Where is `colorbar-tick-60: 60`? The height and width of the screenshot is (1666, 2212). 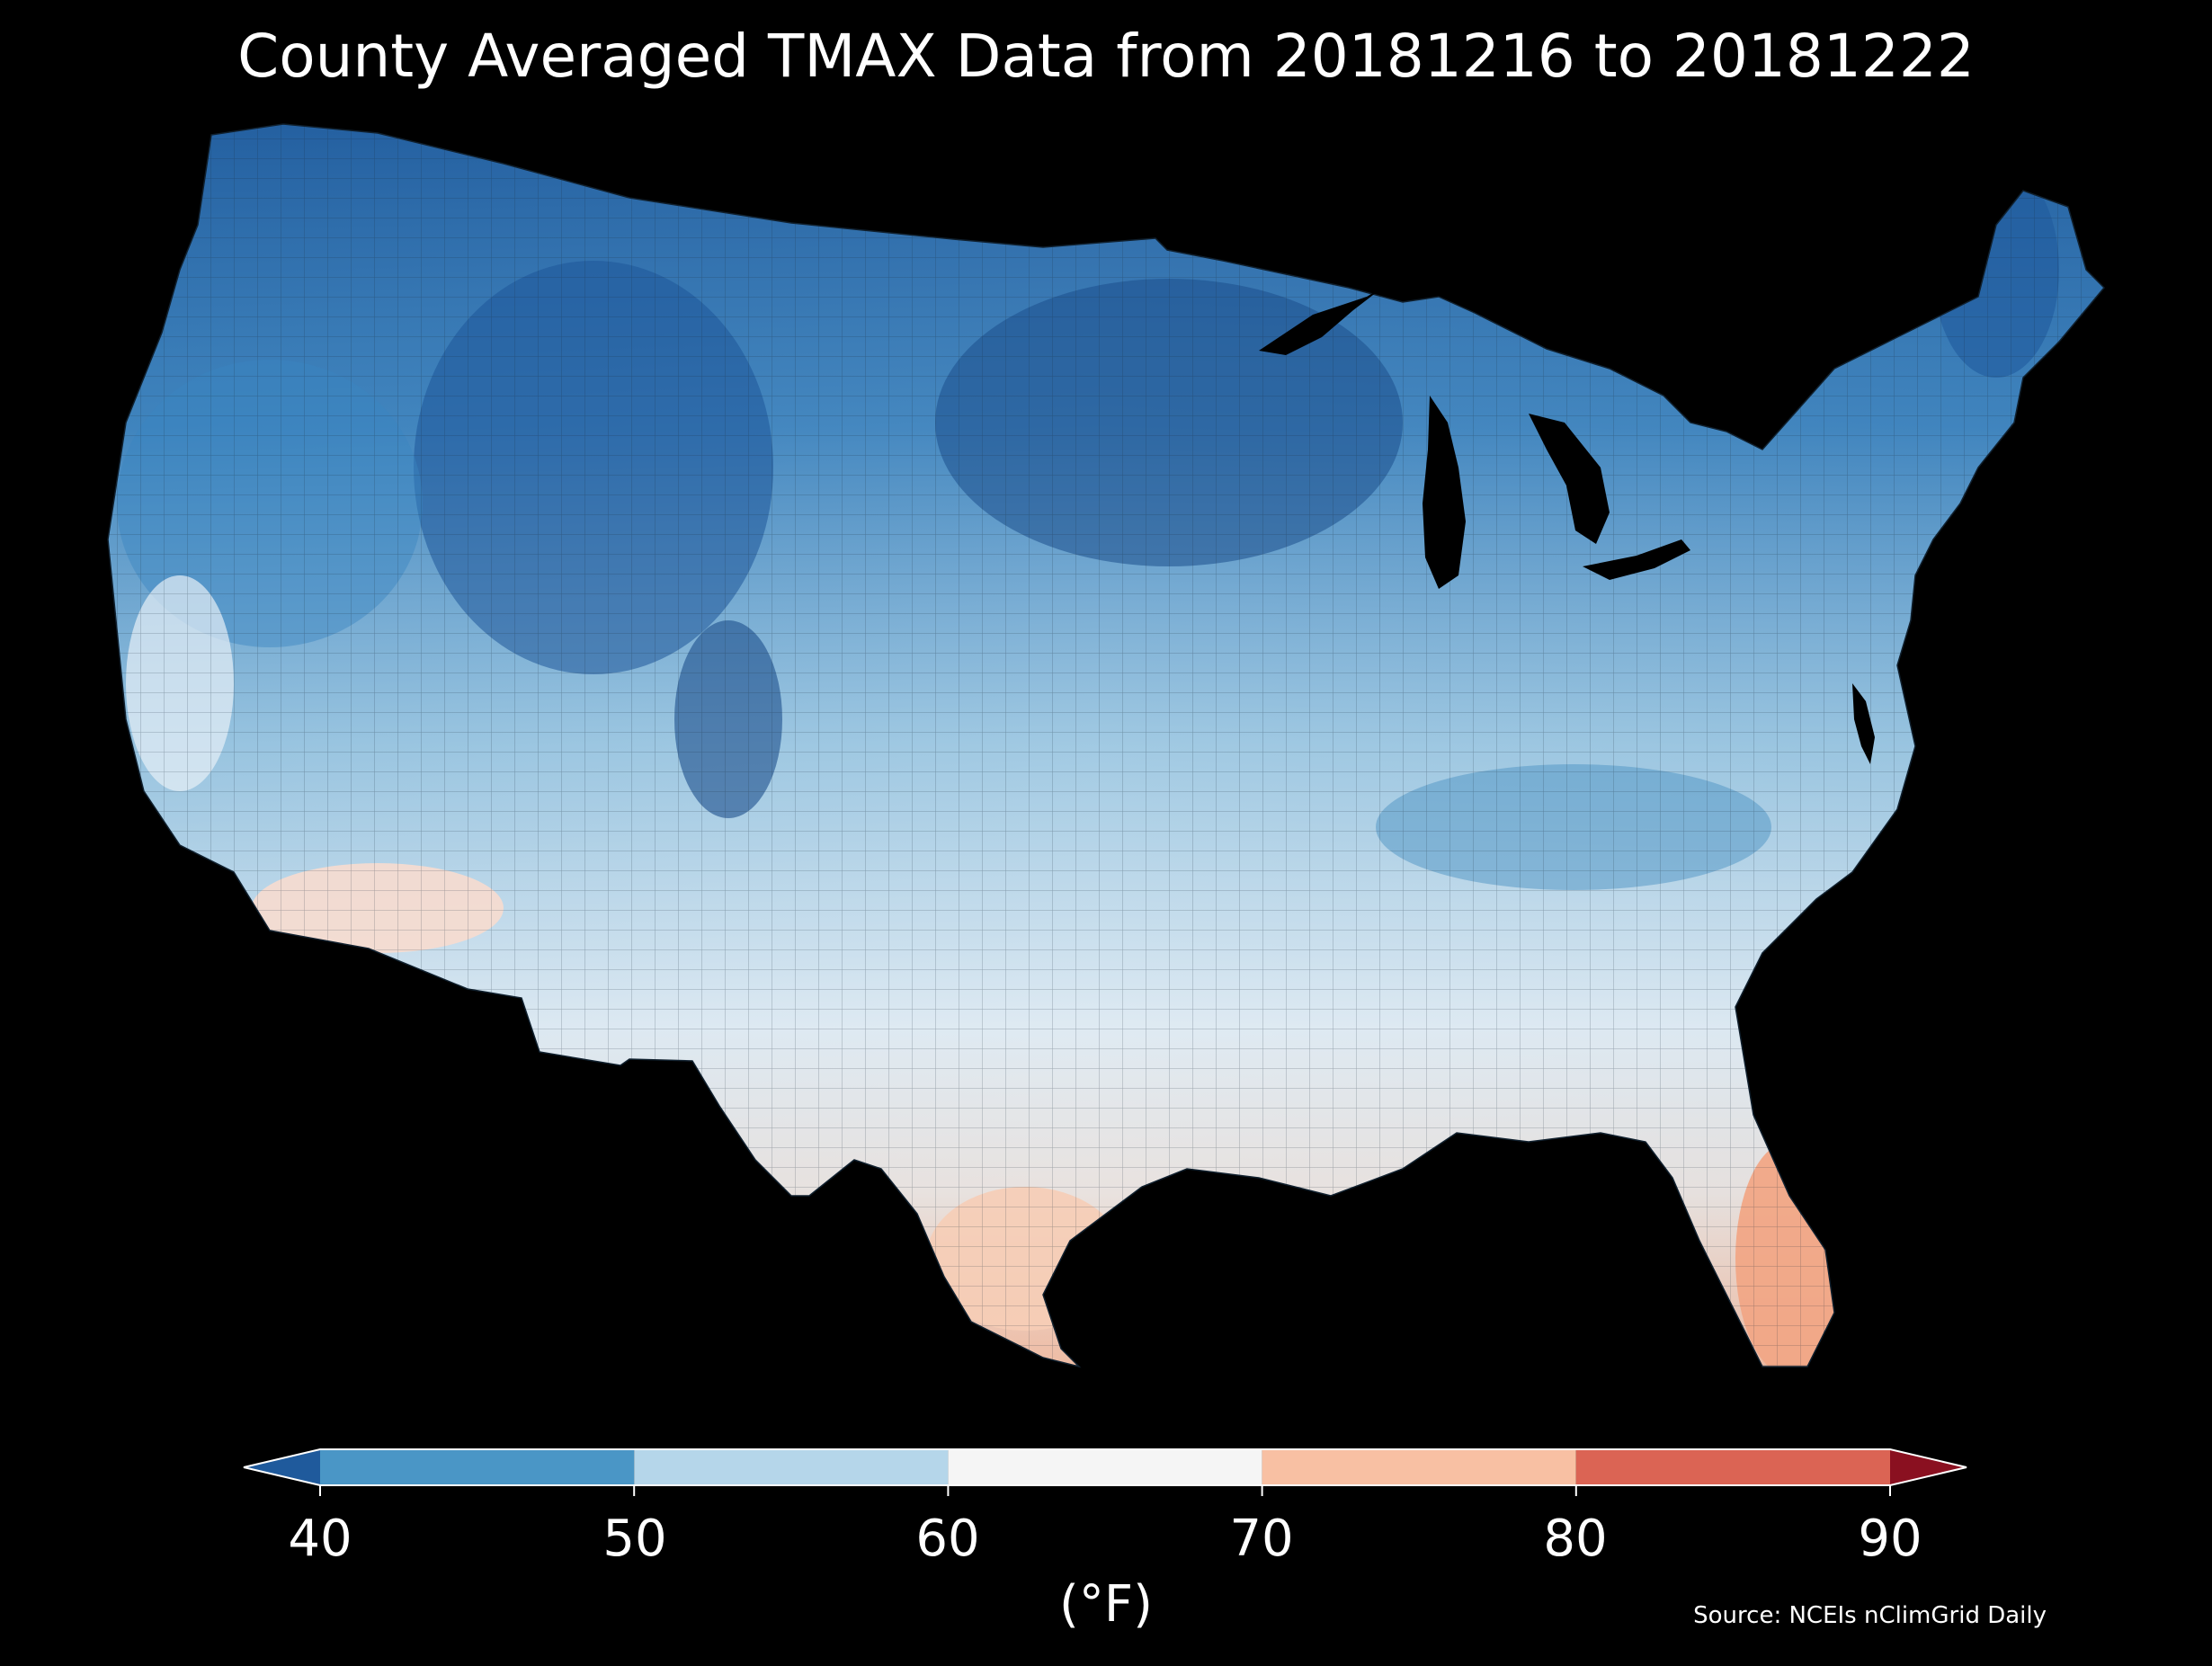
colorbar-tick-60: 60 is located at coordinates (947, 1539).